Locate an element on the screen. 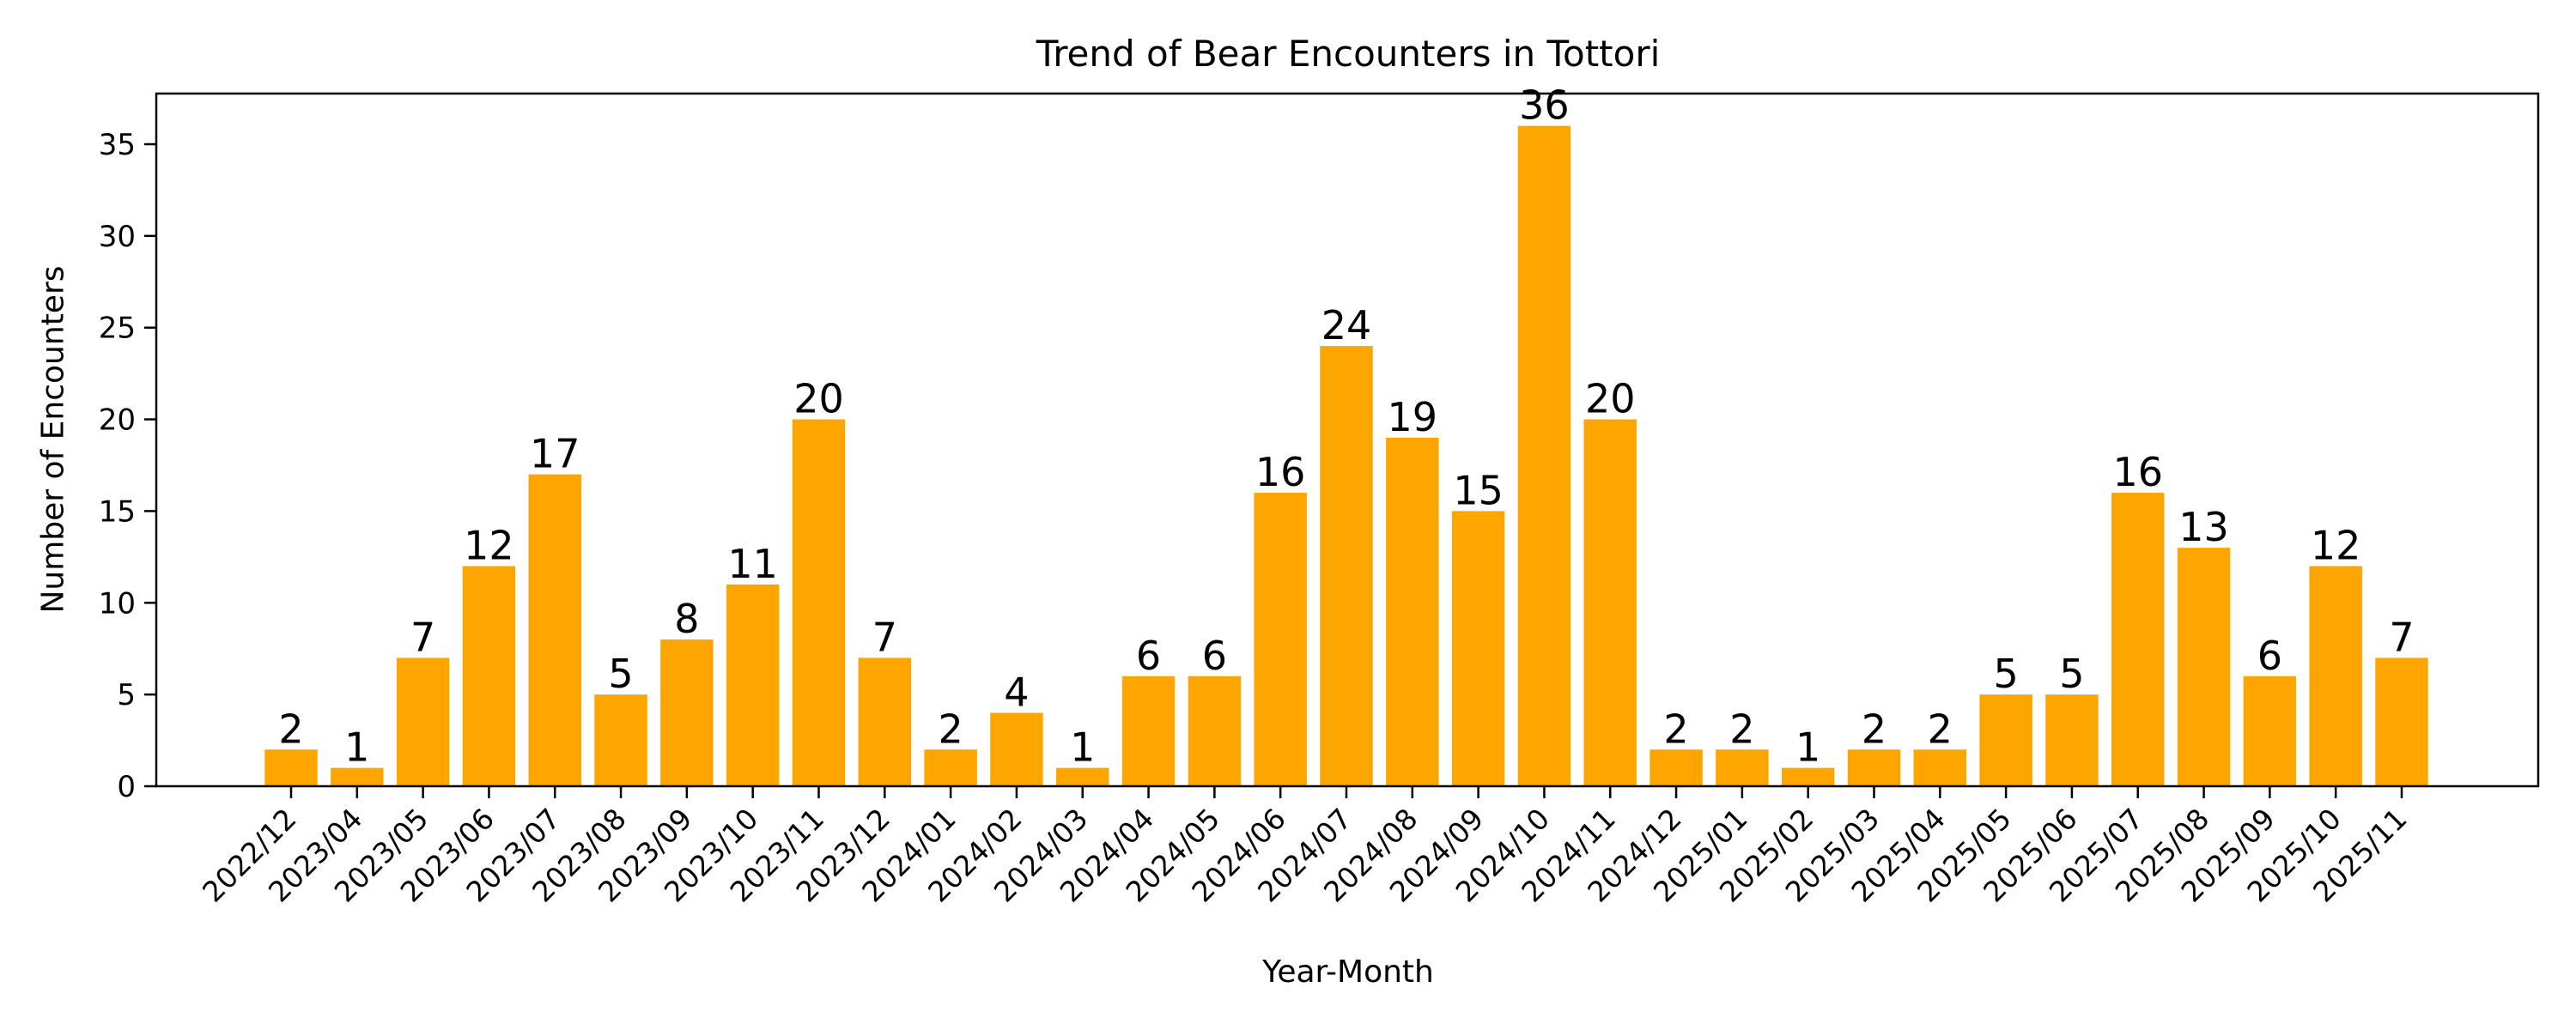 This screenshot has height=1030, width=2576. y-tick-label: 10 is located at coordinates (117, 603).